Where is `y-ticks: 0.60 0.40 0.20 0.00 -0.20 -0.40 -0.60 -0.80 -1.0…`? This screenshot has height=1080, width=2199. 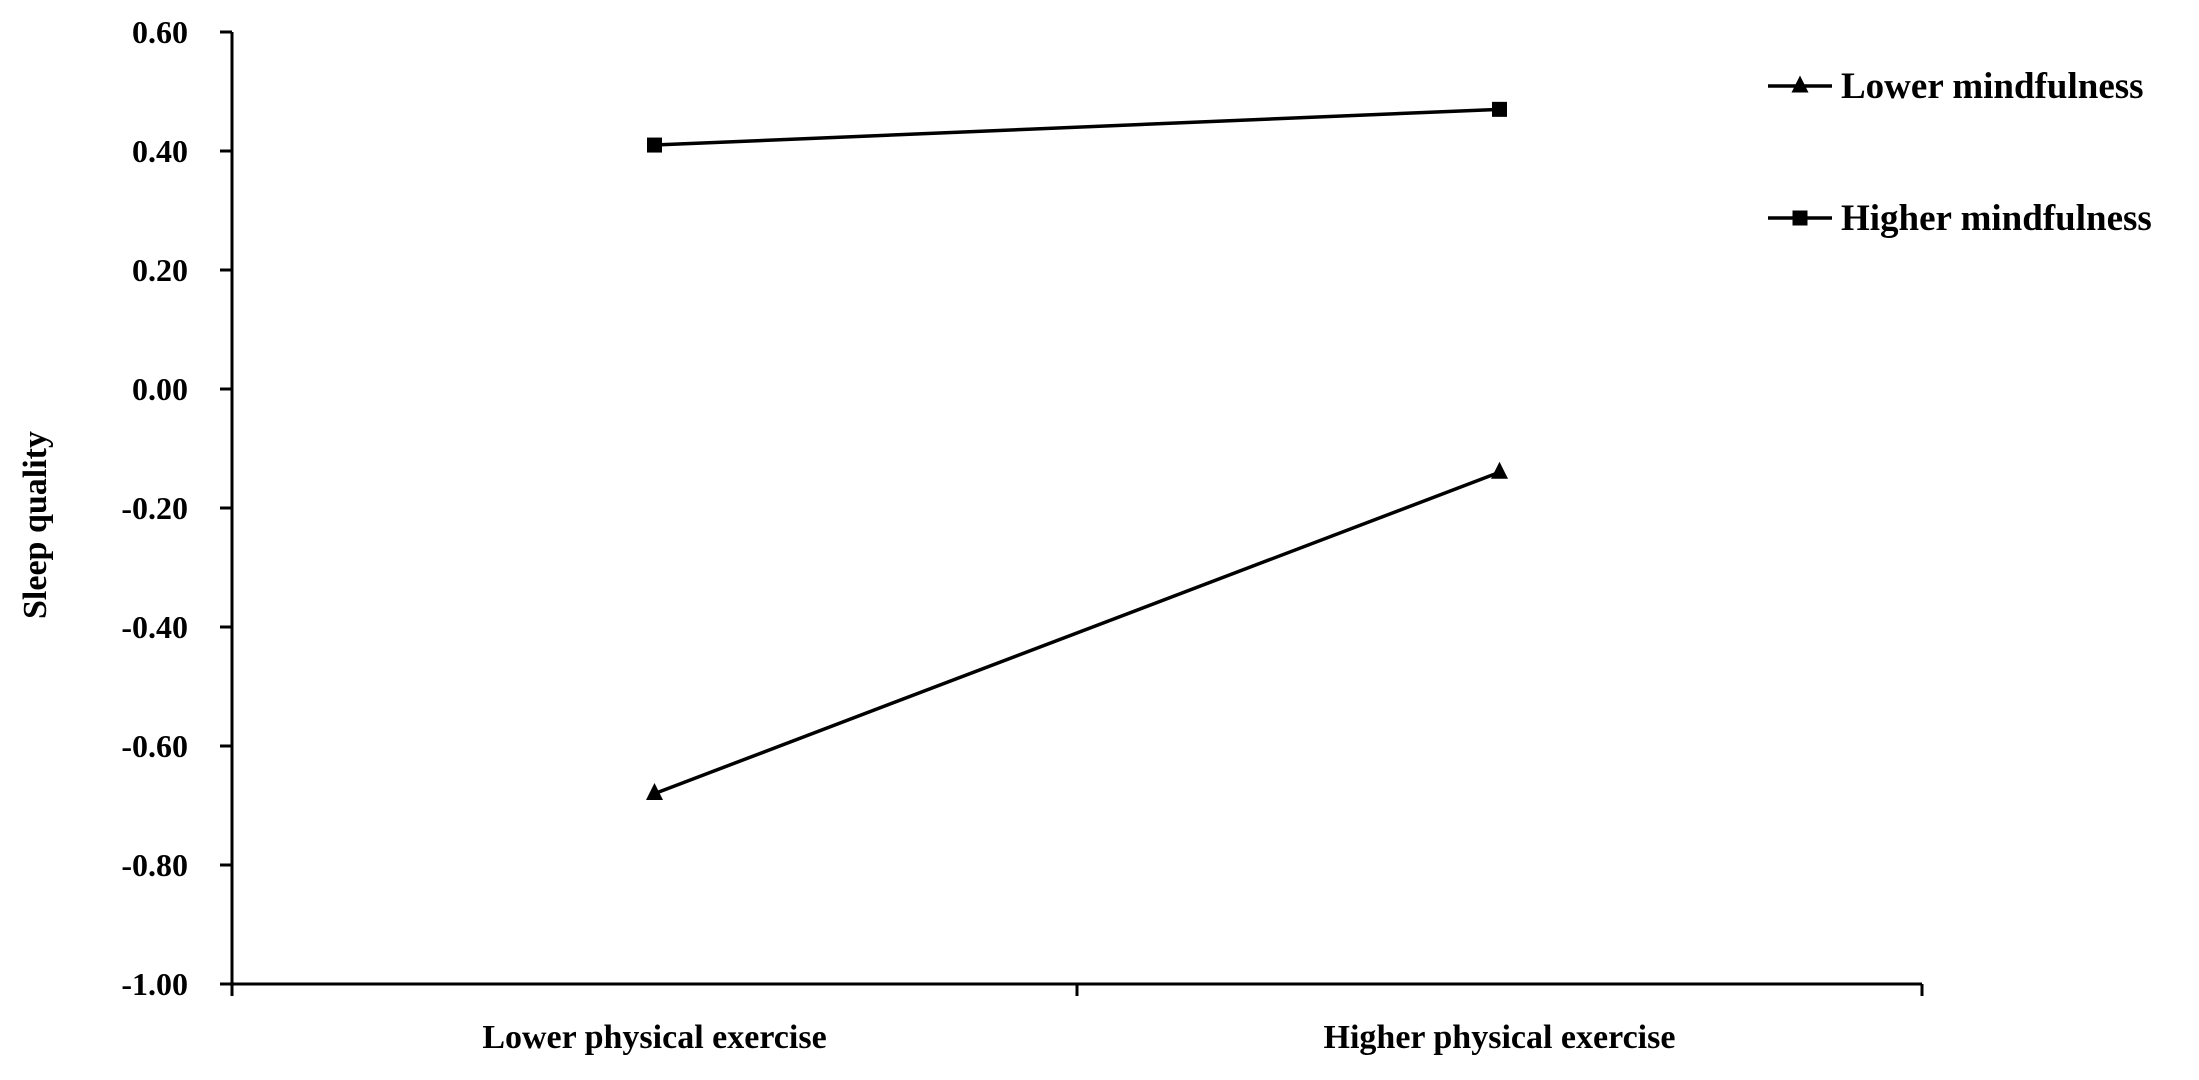 y-ticks: 0.60 0.40 0.20 0.00 -0.20 -0.40 -0.60 -0.80 -1.0… is located at coordinates (176, 508).